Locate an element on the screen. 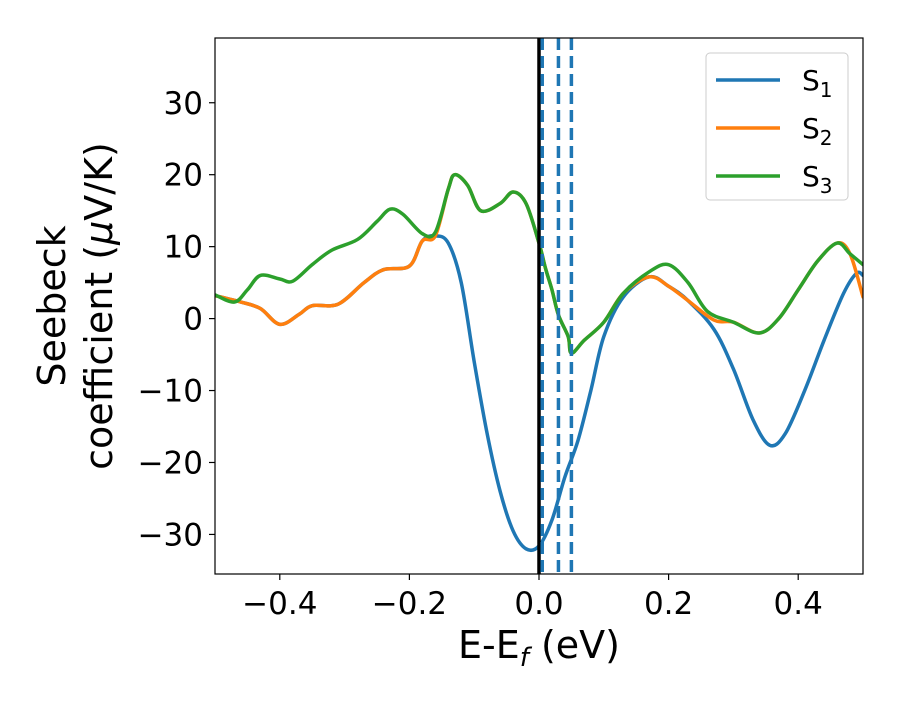  x-axis-label: E-Ef (eV) is located at coordinates (539, 648).